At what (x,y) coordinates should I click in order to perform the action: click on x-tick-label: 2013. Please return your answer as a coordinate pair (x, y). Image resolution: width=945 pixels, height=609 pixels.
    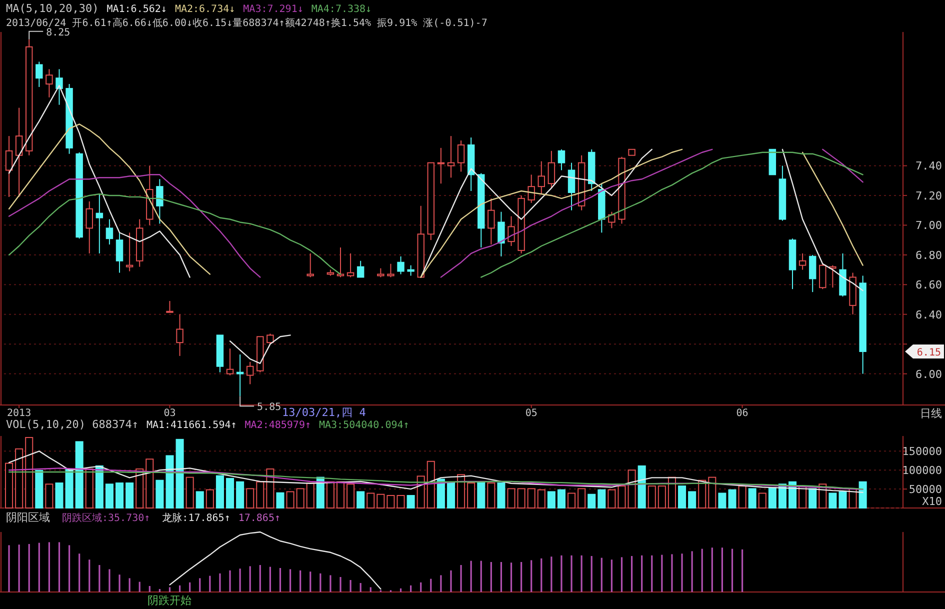
    Looking at the image, I should click on (19, 413).